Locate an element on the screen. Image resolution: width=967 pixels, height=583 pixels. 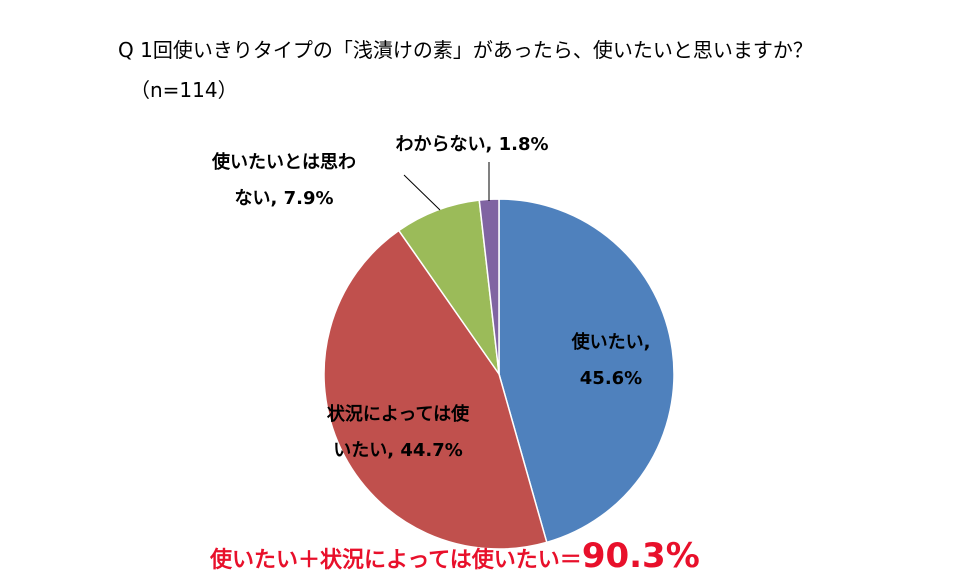
summary-callout: 使いたい＋状況によっては使いたい＝90.3% is located at coordinates (455, 556).